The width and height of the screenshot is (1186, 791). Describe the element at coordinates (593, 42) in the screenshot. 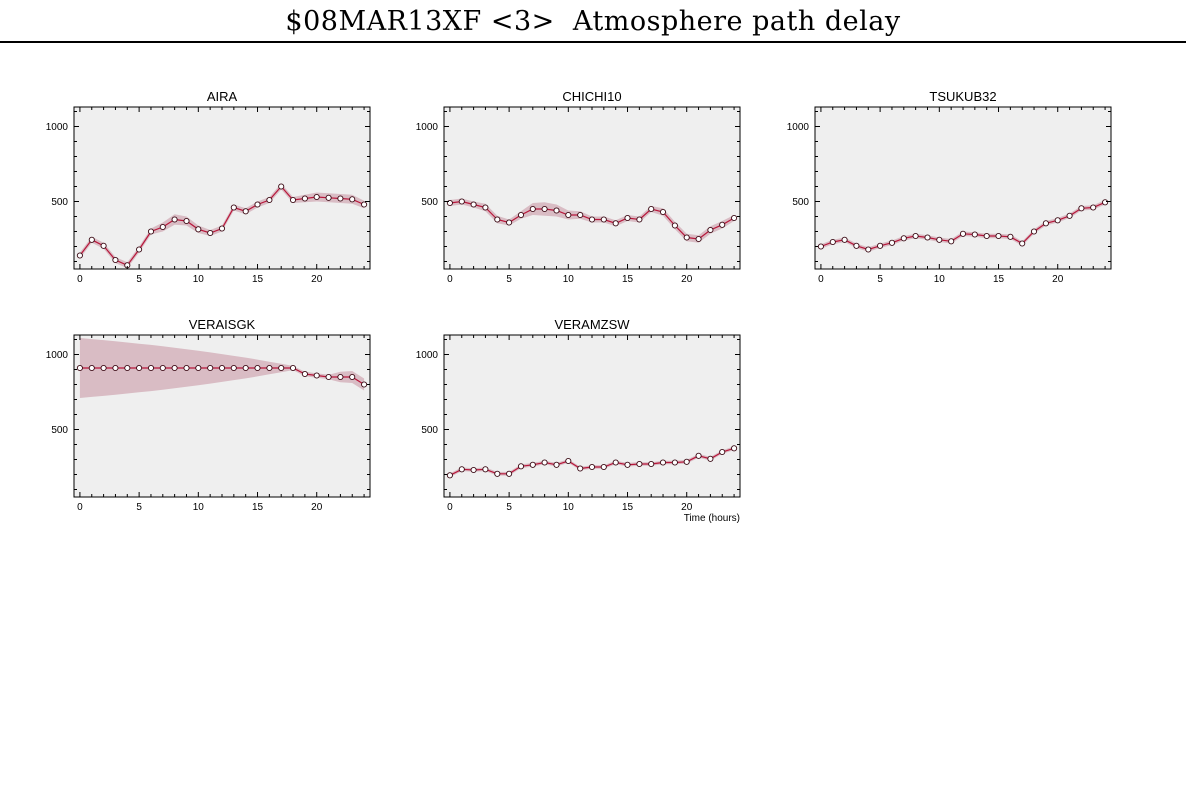

I see `title-divider` at that location.